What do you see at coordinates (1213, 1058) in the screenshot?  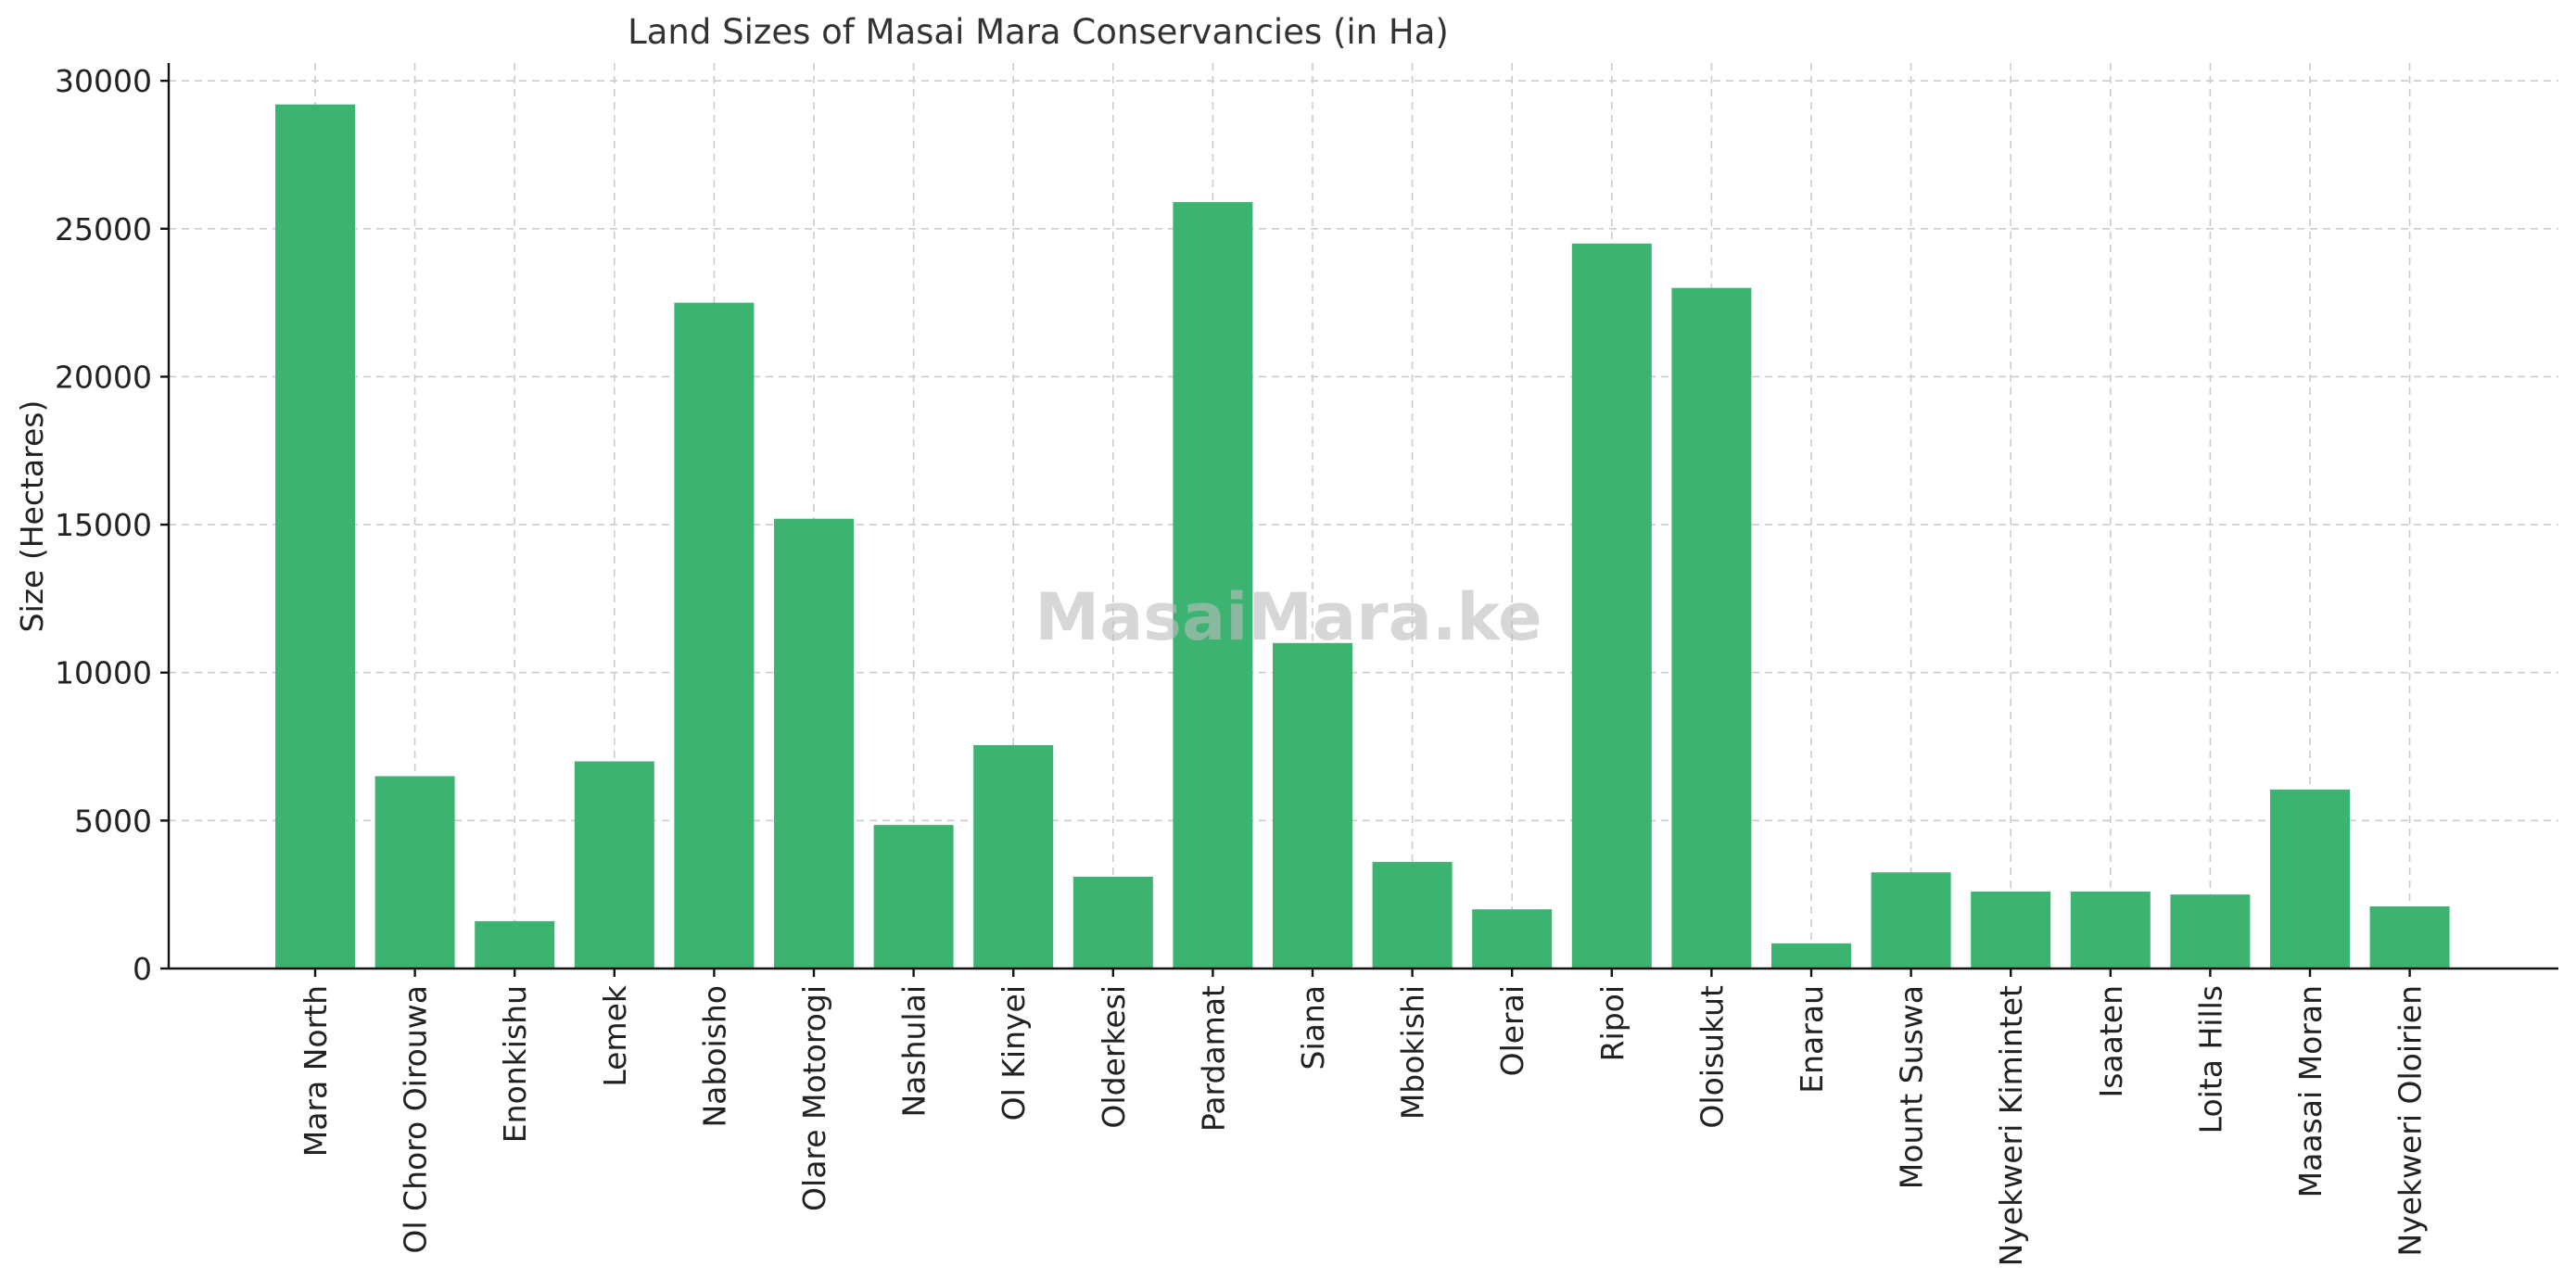 I see `x-tick-label: Pardamat` at bounding box center [1213, 1058].